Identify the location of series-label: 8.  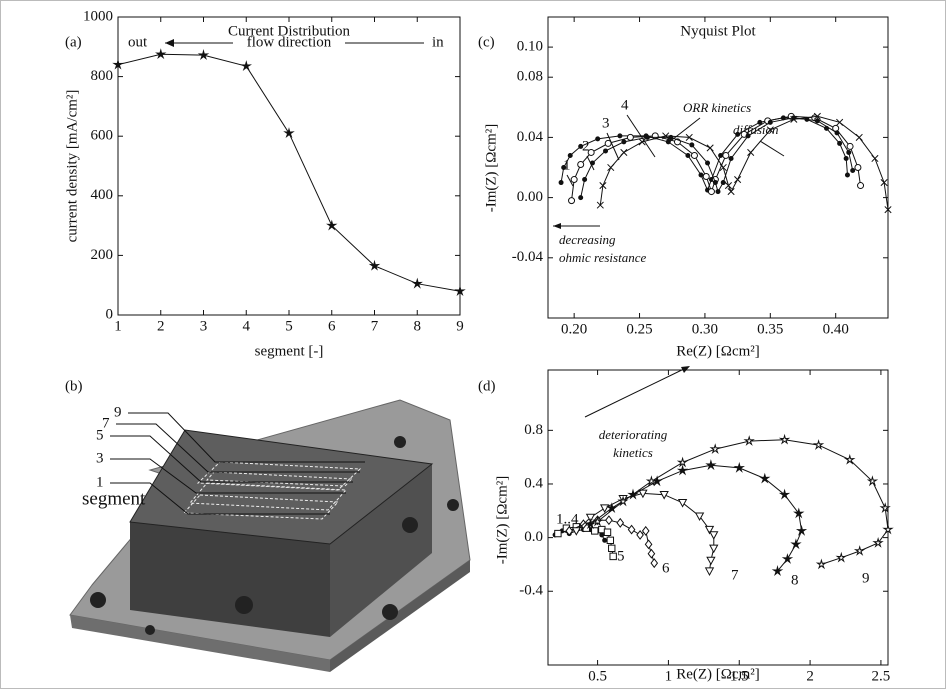
(795, 580).